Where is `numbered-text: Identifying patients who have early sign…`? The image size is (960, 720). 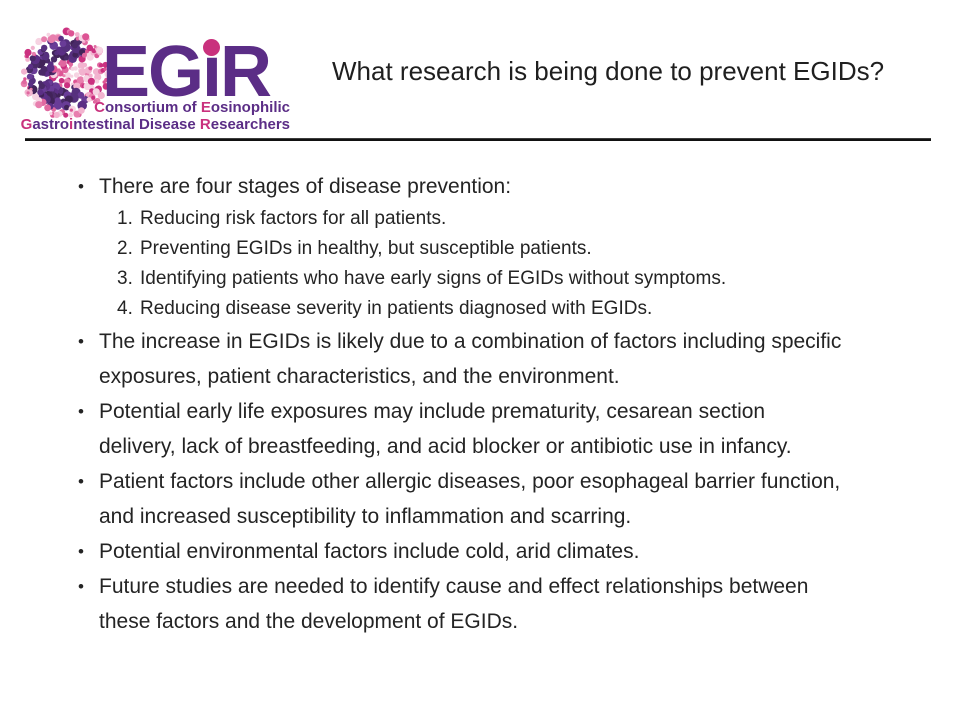
numbered-text: Identifying patients who have early sign… is located at coordinates (433, 278).